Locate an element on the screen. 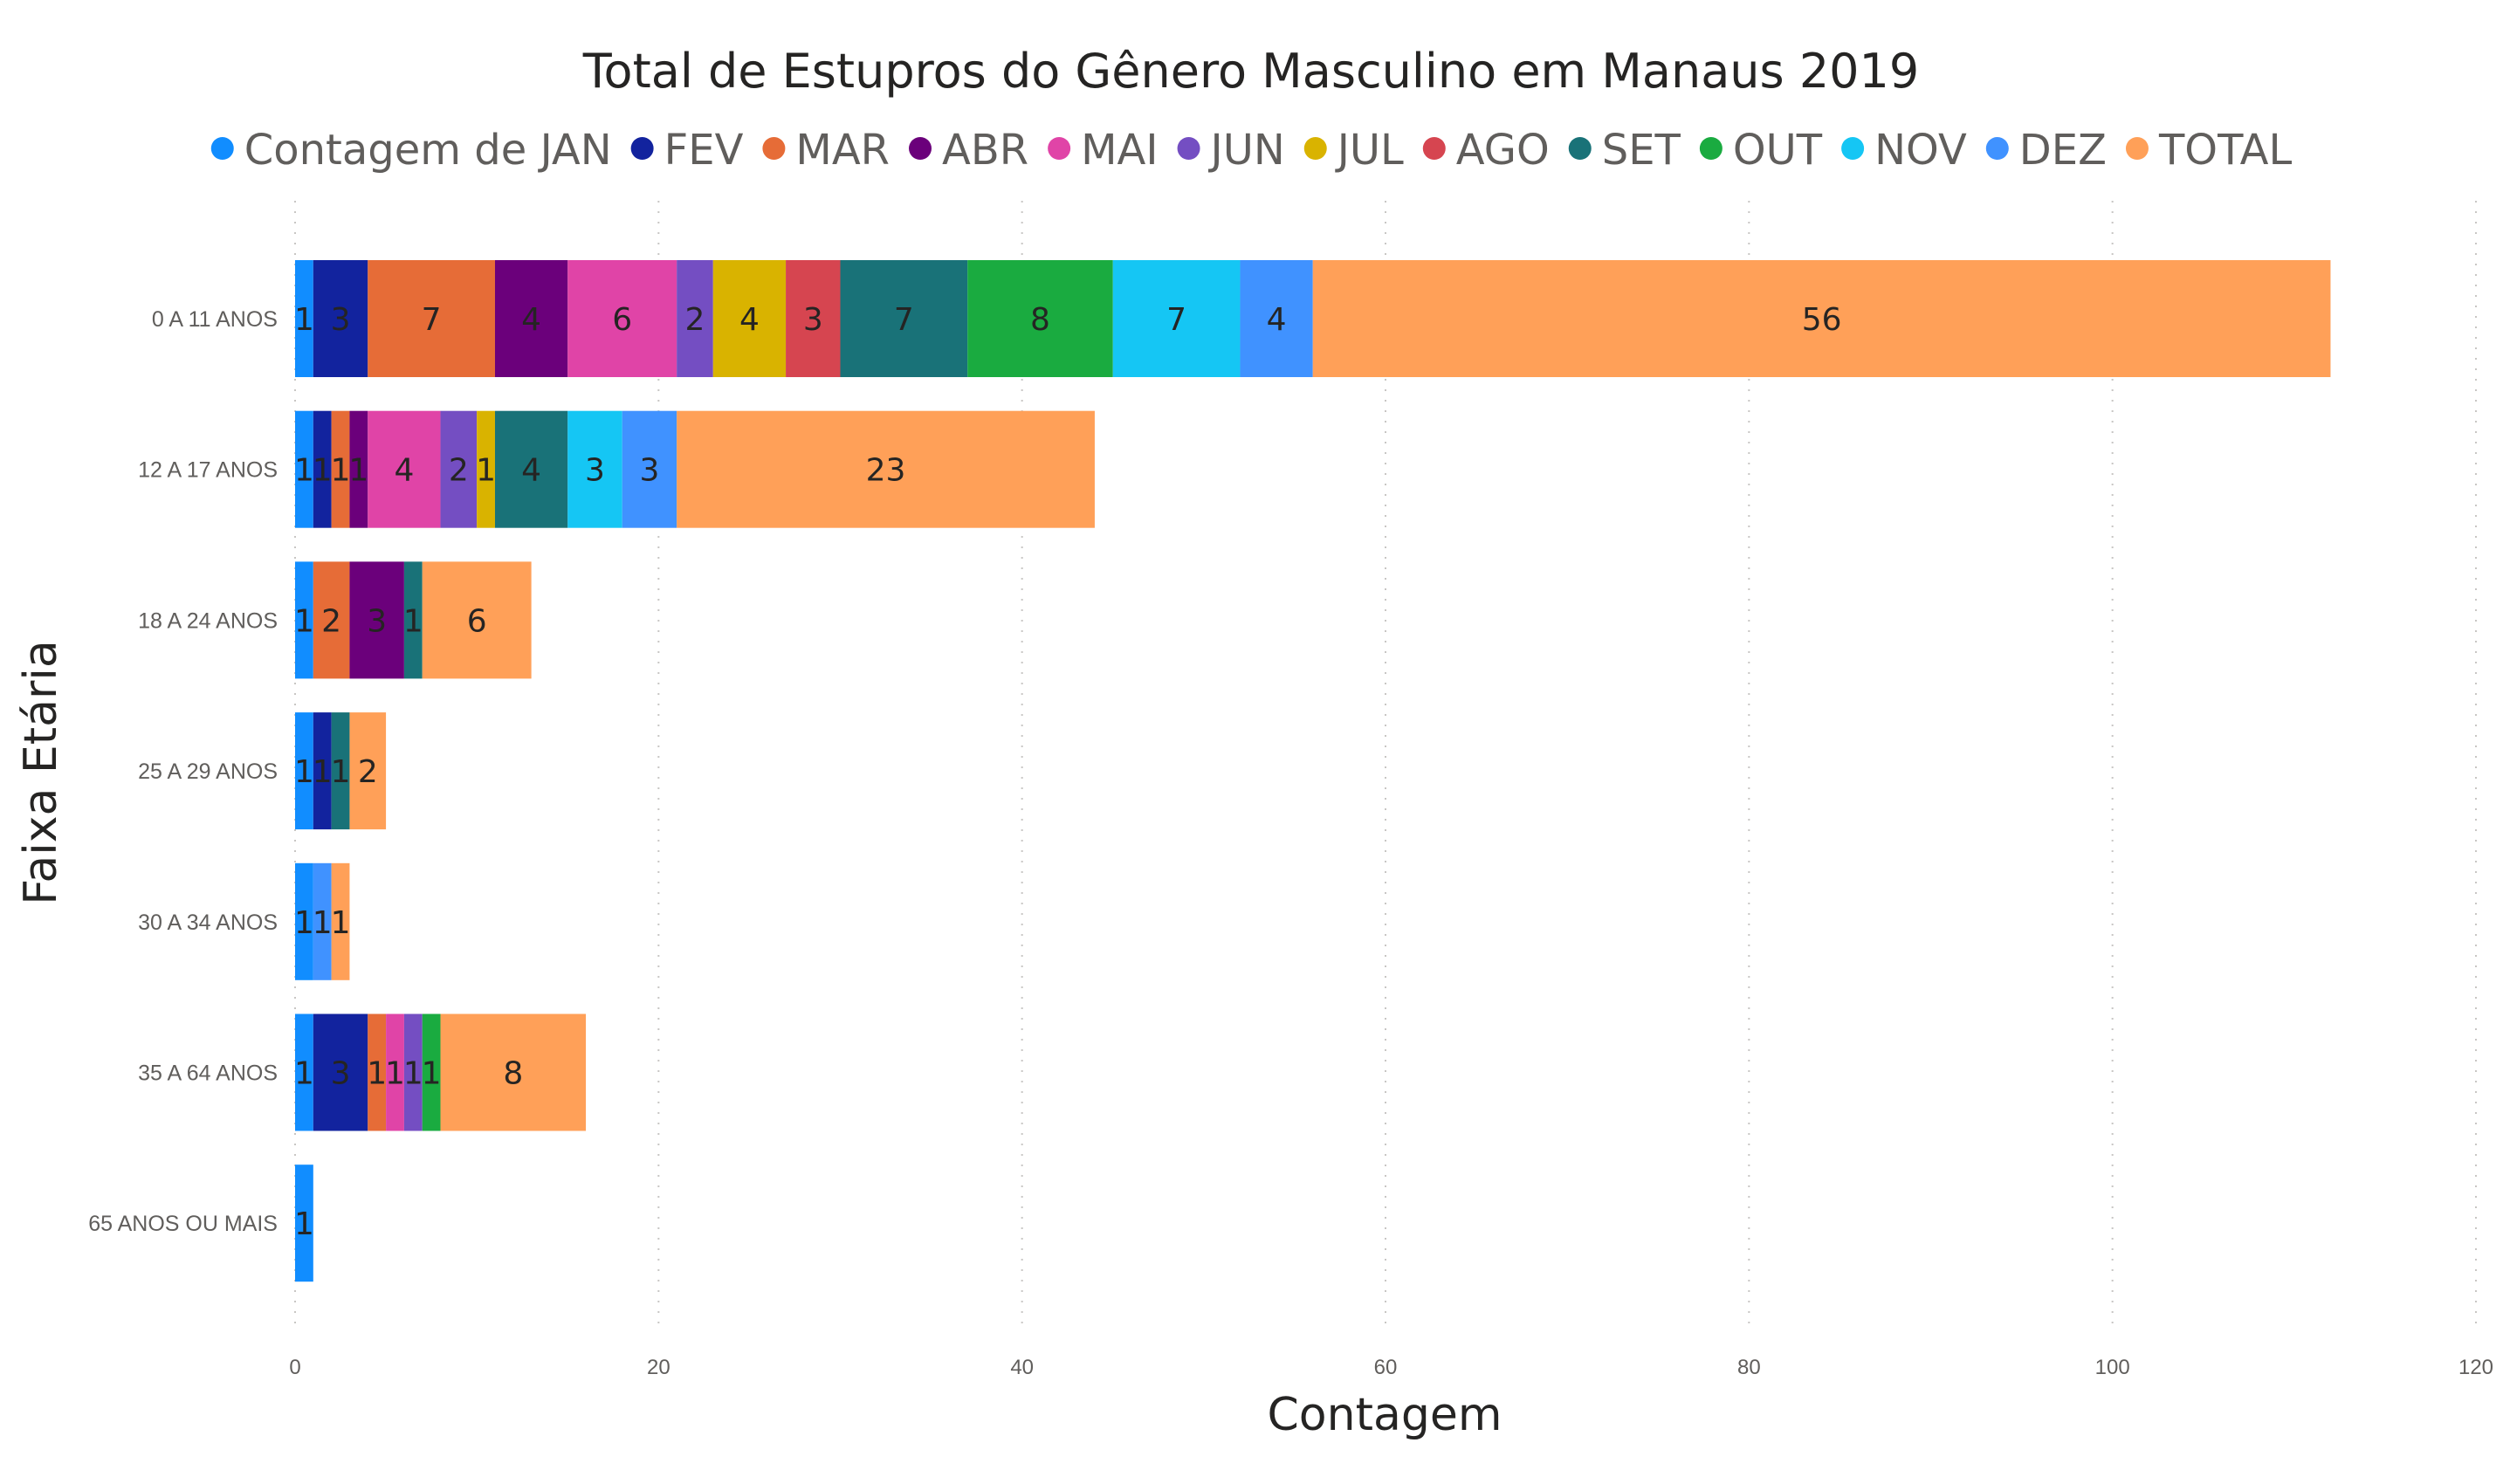 The height and width of the screenshot is (1484, 2503). x-tick-label: 20 is located at coordinates (658, 1367).